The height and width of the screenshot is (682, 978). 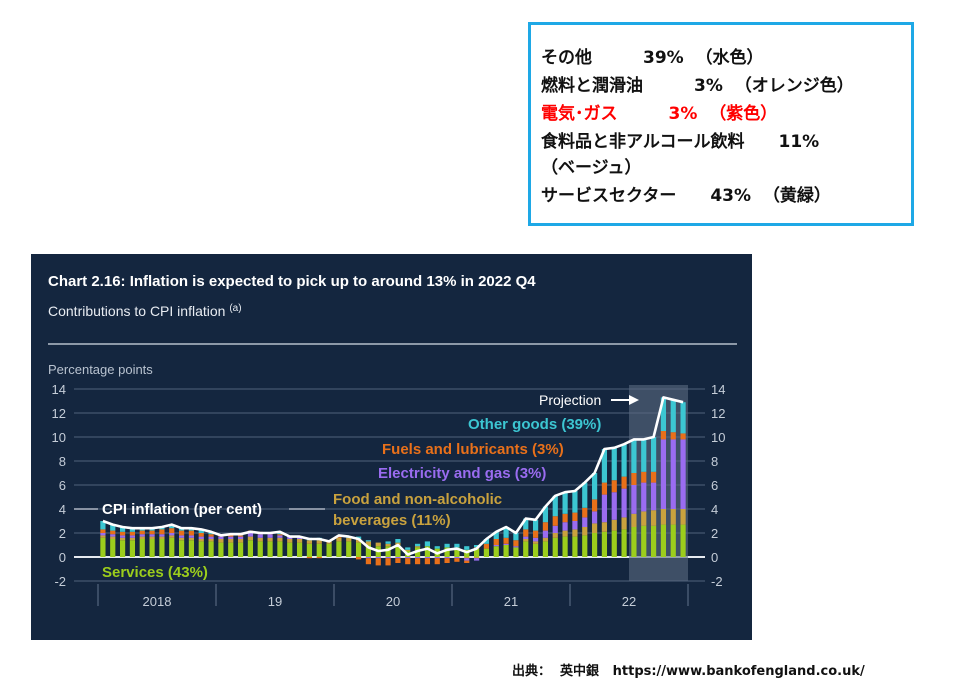 I want to click on note-services: サービスセクター 43% （黄緑）, so click(x=686, y=196).